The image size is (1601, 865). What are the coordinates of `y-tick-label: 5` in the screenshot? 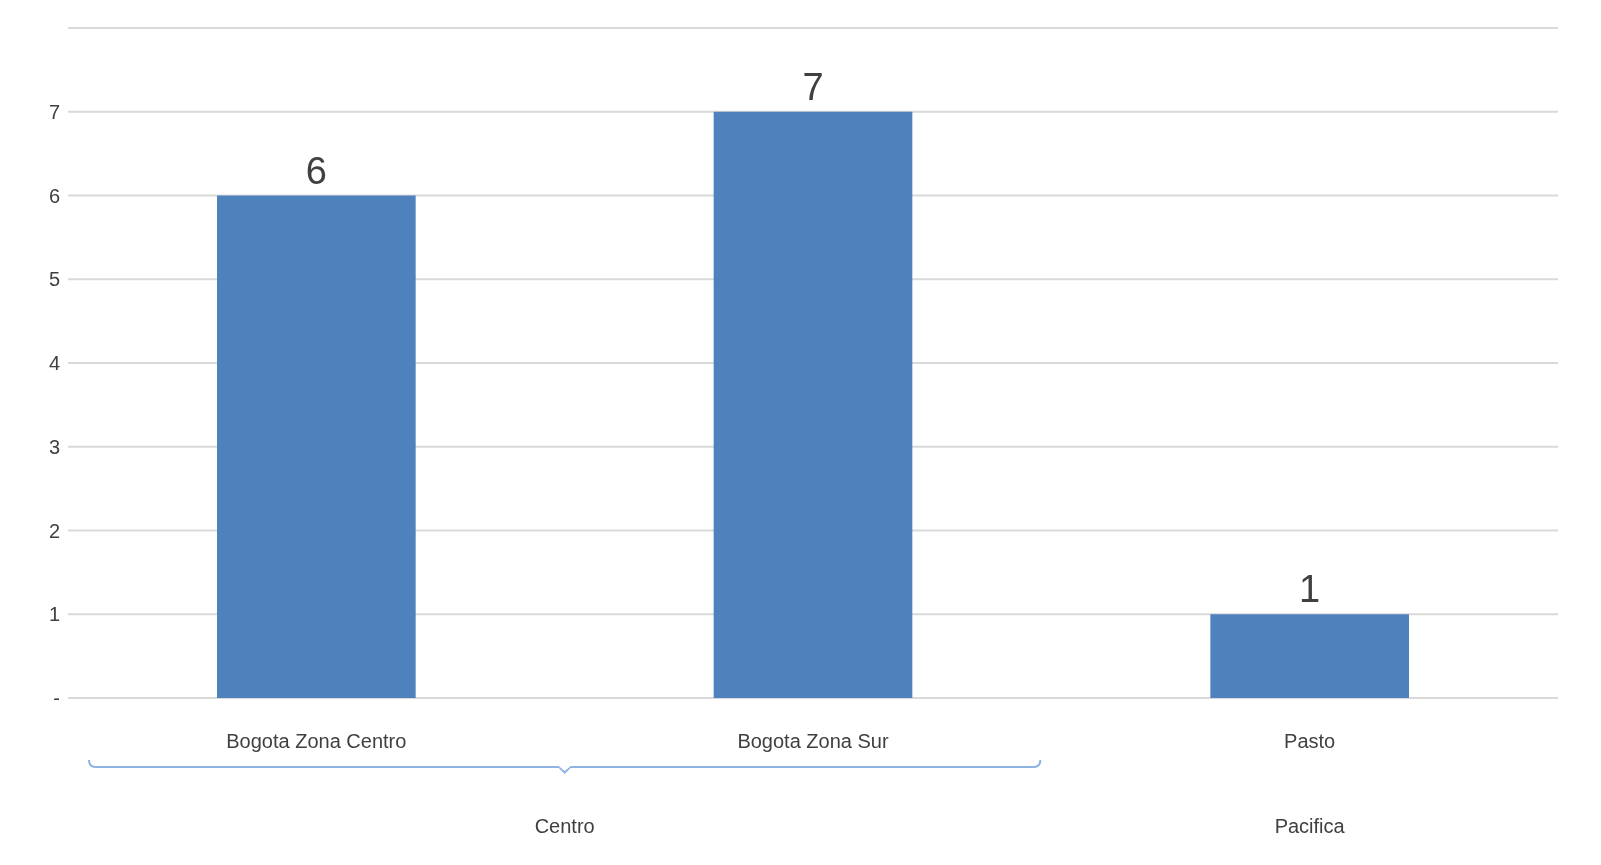 It's located at (54, 279).